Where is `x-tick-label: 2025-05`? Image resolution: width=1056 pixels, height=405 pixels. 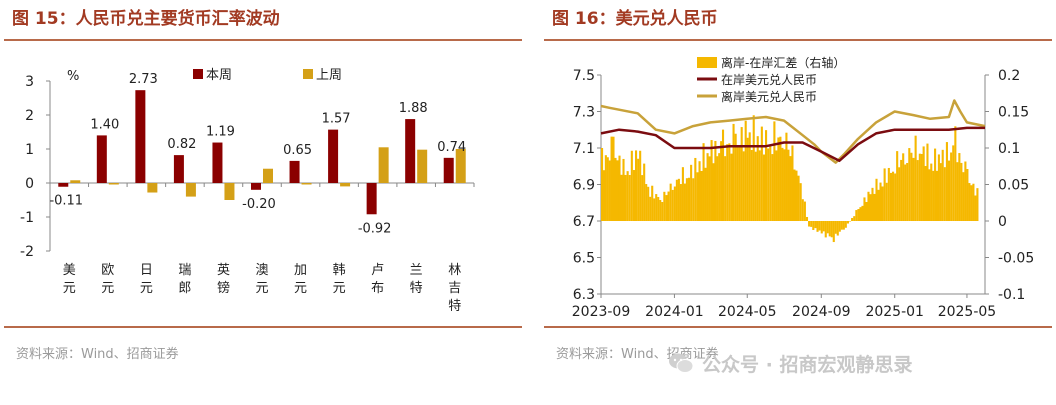 x-tick-label: 2025-05 is located at coordinates (967, 312).